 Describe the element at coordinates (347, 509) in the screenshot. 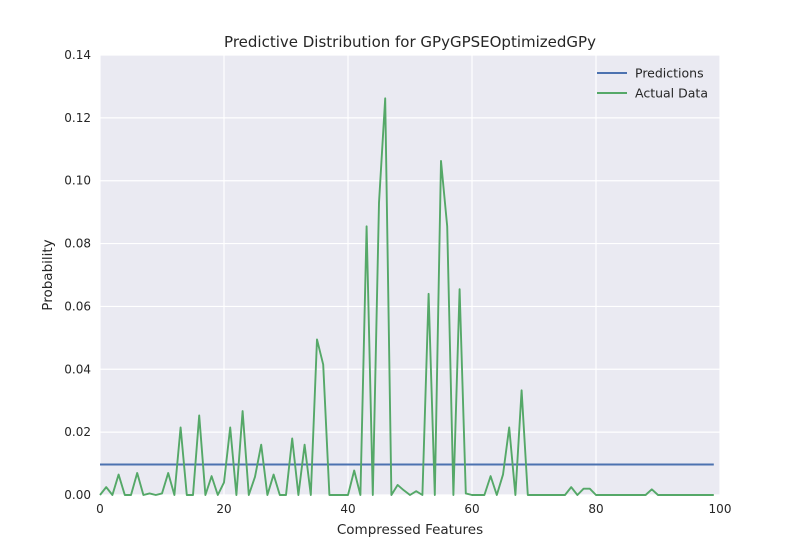

I see `x-tick-label: 40` at that location.